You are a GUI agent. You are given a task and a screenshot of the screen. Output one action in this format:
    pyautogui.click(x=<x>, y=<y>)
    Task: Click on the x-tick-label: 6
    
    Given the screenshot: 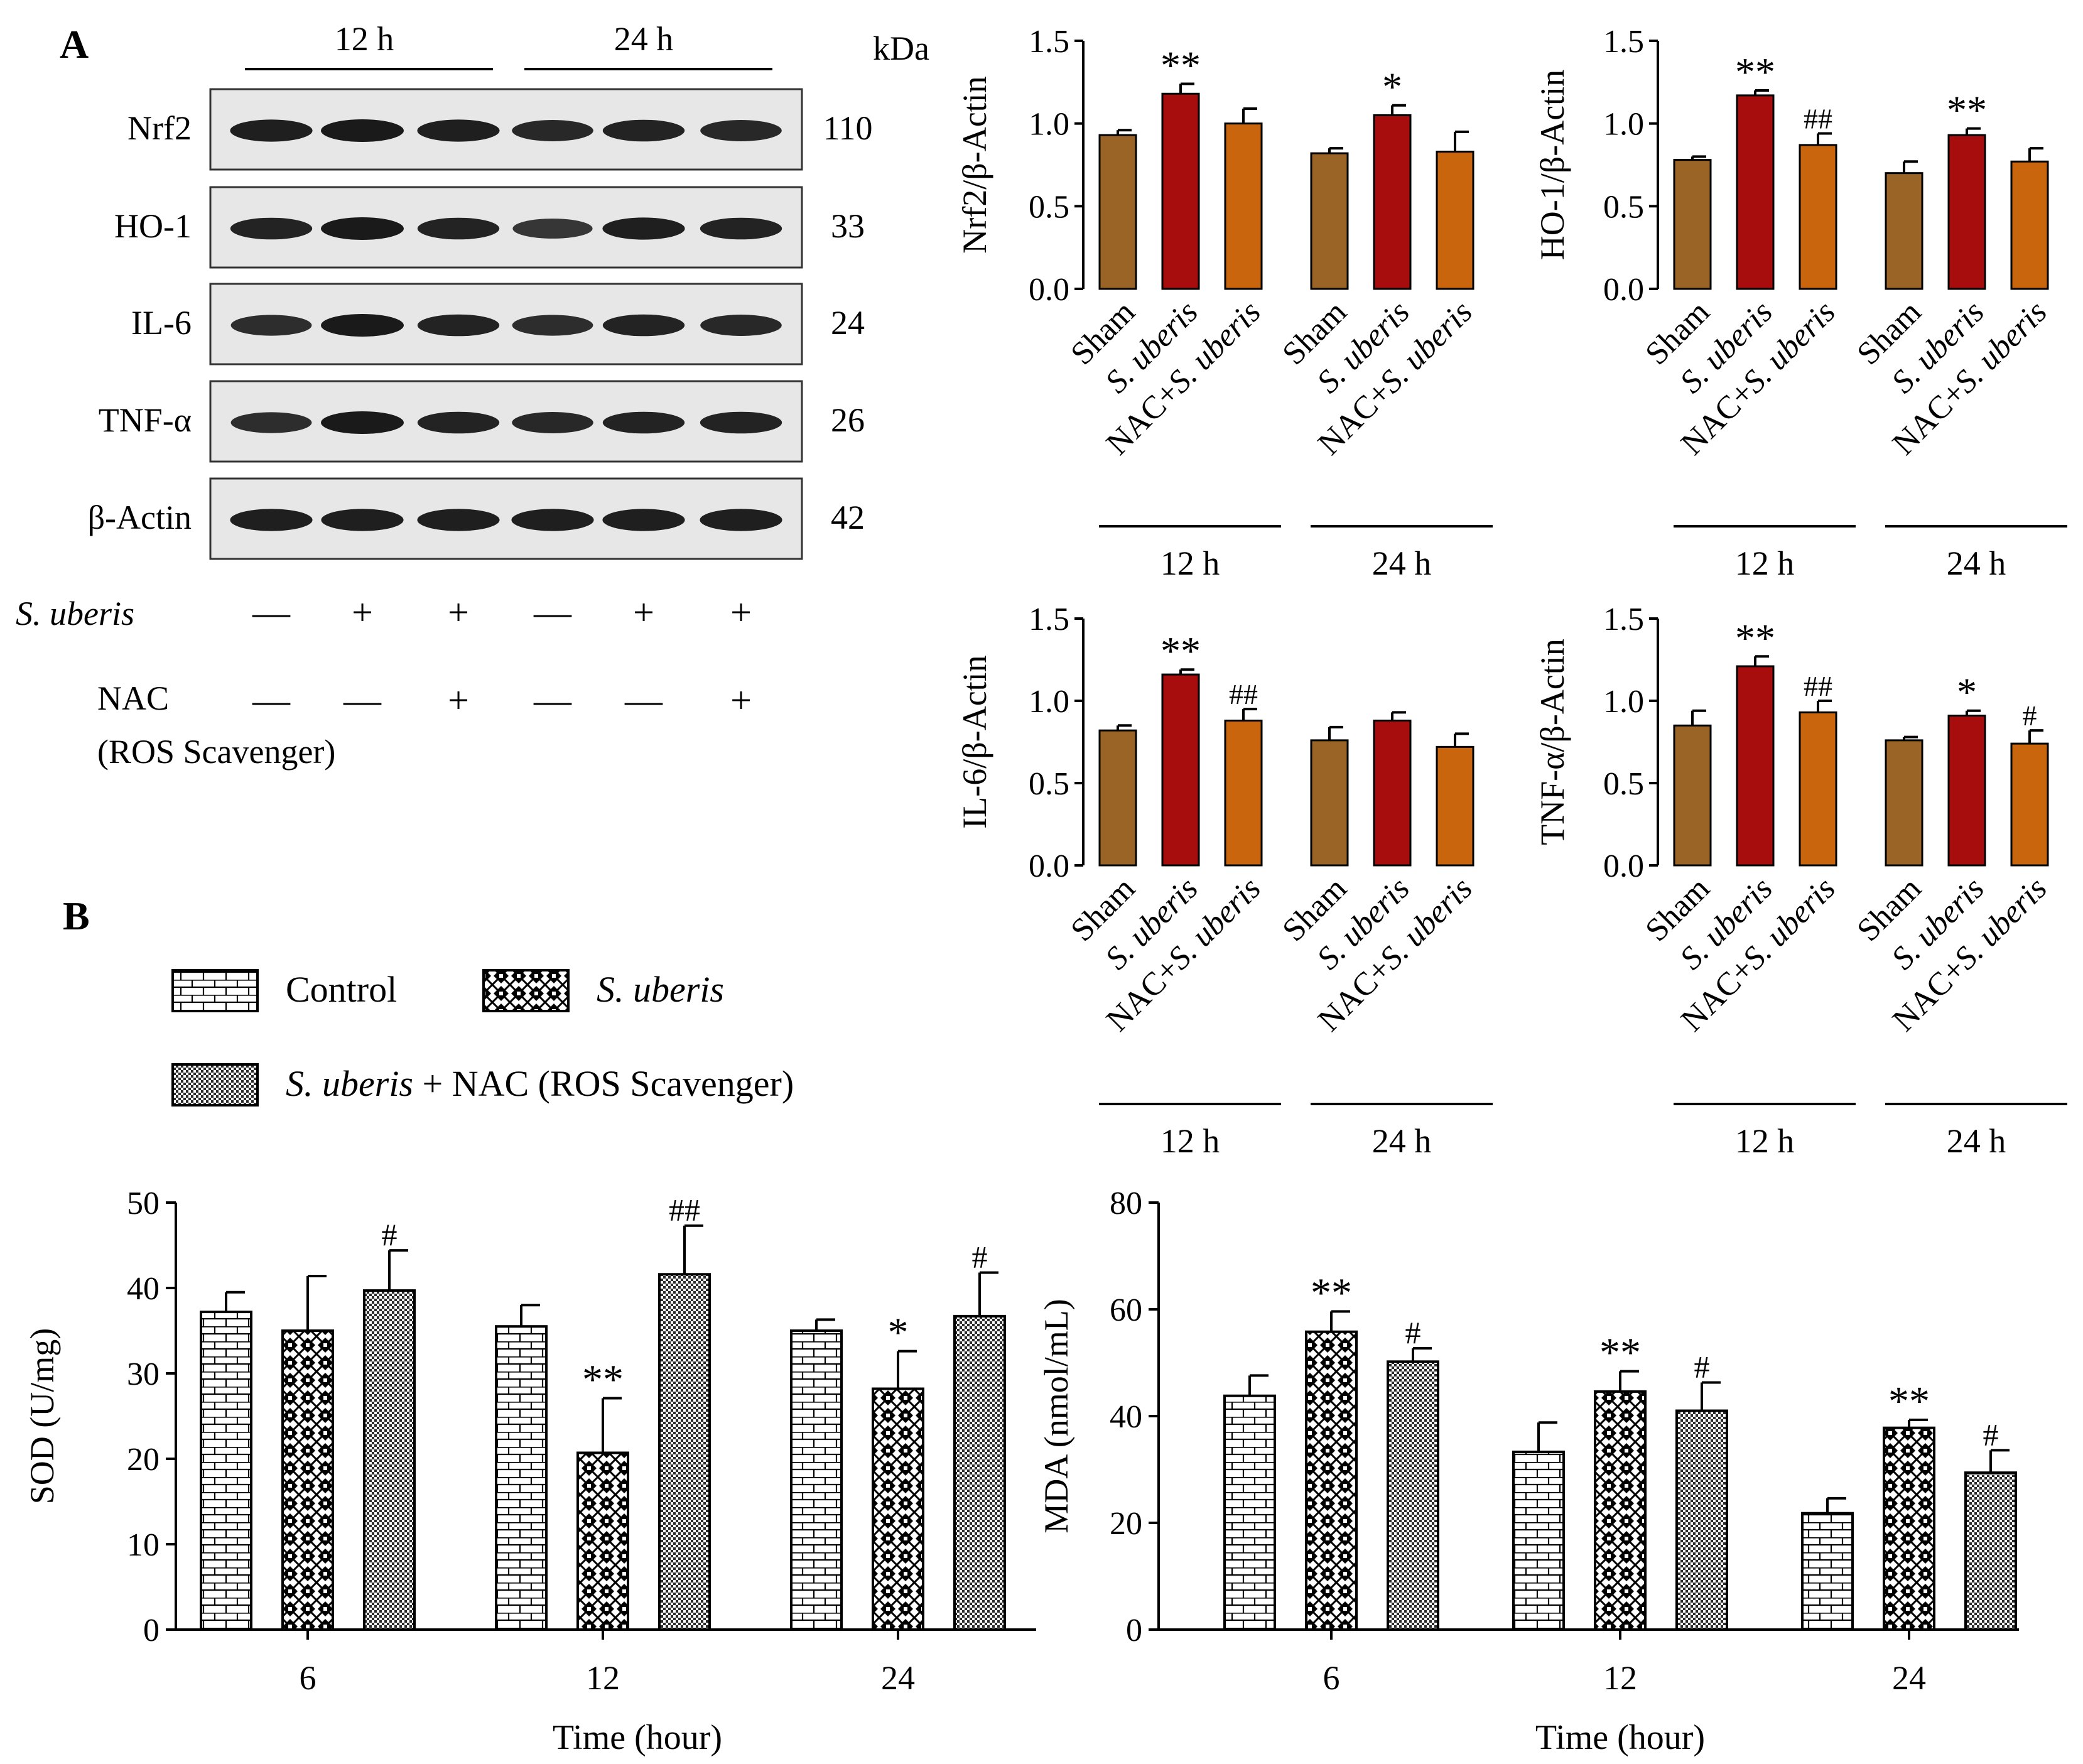 What is the action you would take?
    pyautogui.click(x=308, y=1678)
    